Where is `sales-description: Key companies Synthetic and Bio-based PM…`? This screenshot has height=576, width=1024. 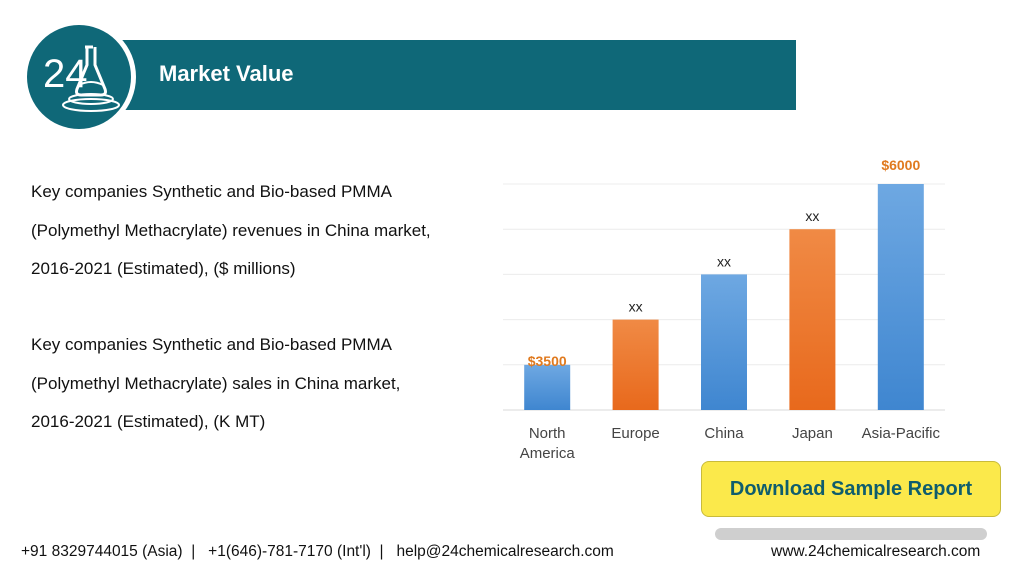 sales-description: Key companies Synthetic and Bio-based PM… is located at coordinates (266, 384).